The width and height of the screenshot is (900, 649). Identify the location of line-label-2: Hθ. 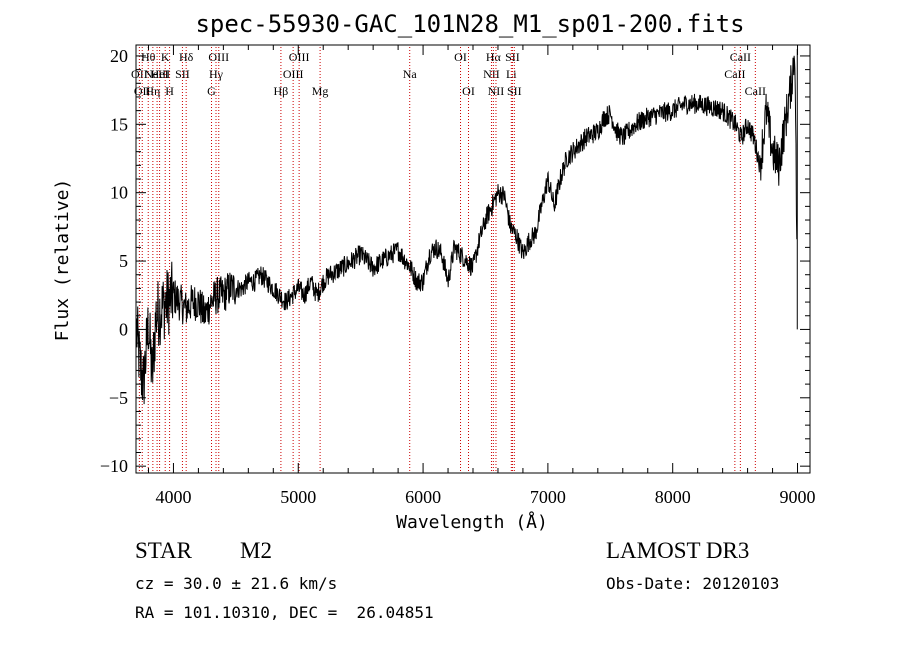
(148, 57).